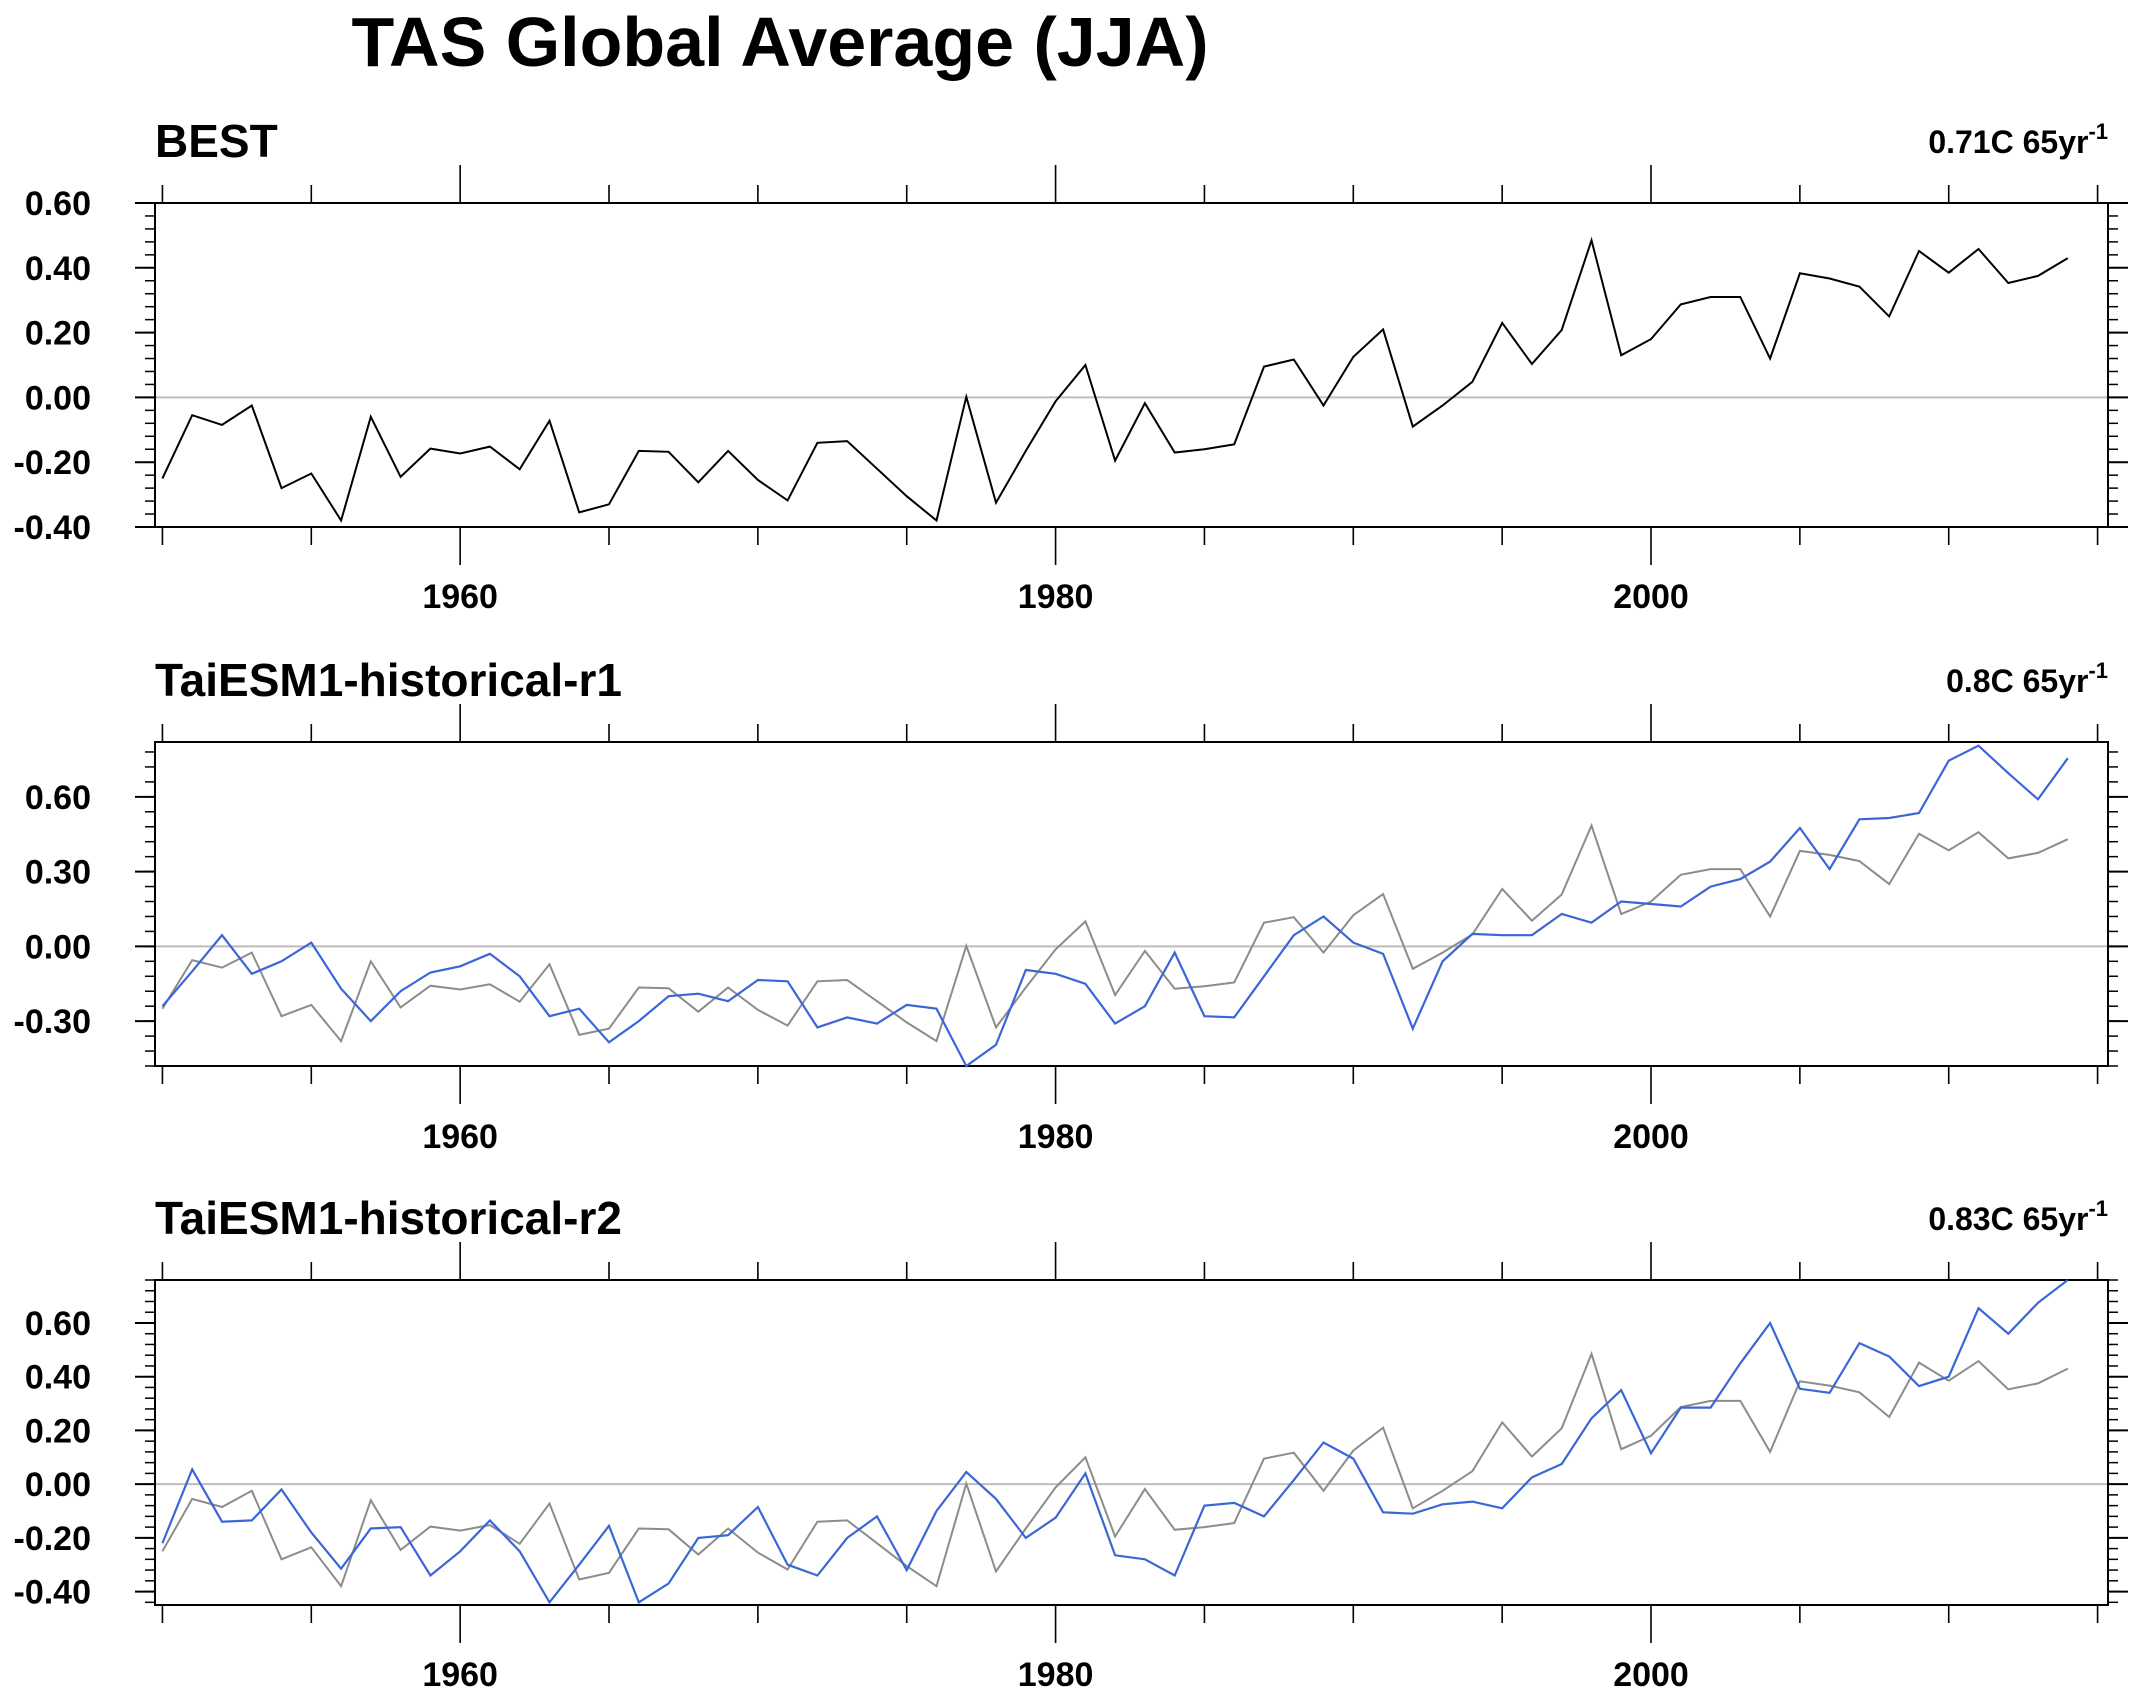  I want to click on panel-title: TaiESM1-historical-r2, so click(388, 1218).